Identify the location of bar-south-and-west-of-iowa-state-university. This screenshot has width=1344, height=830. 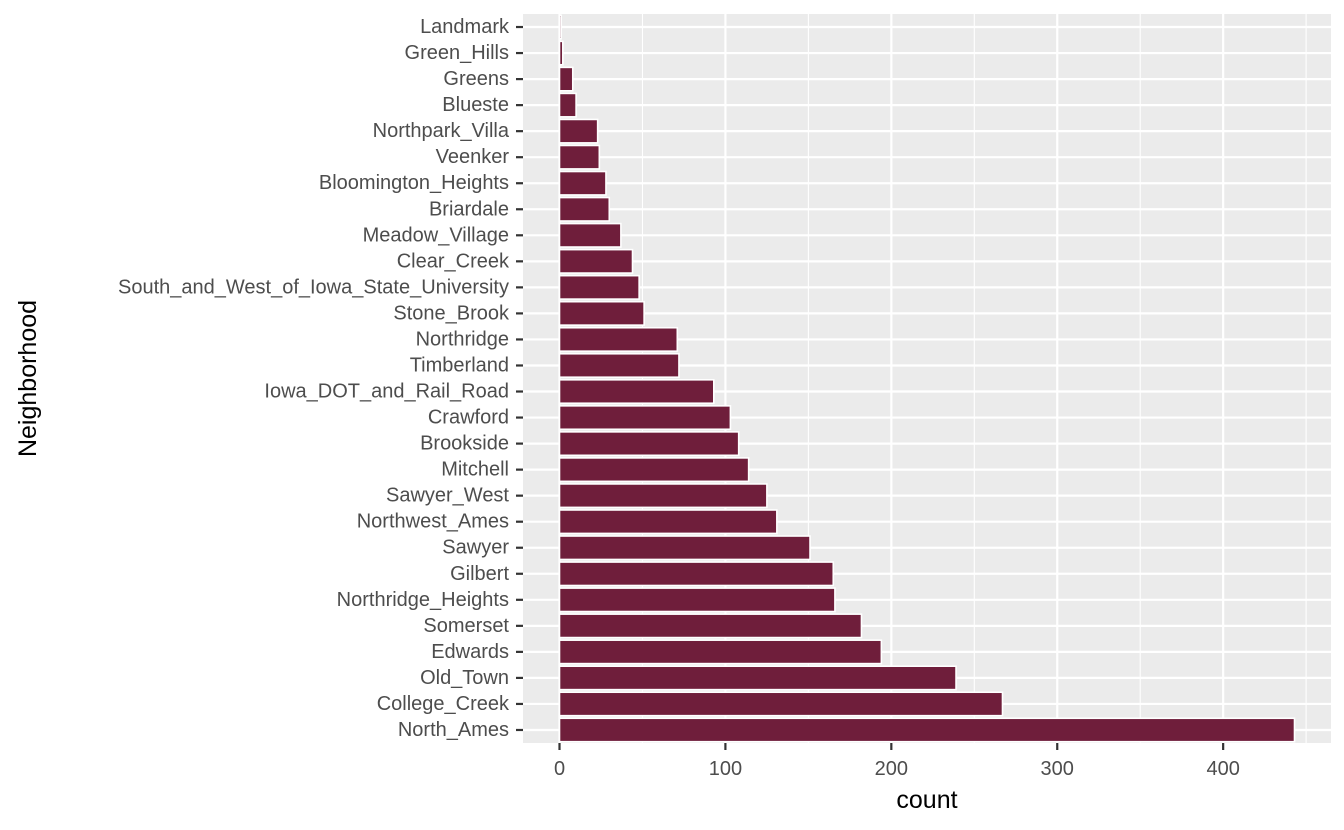
(599, 287).